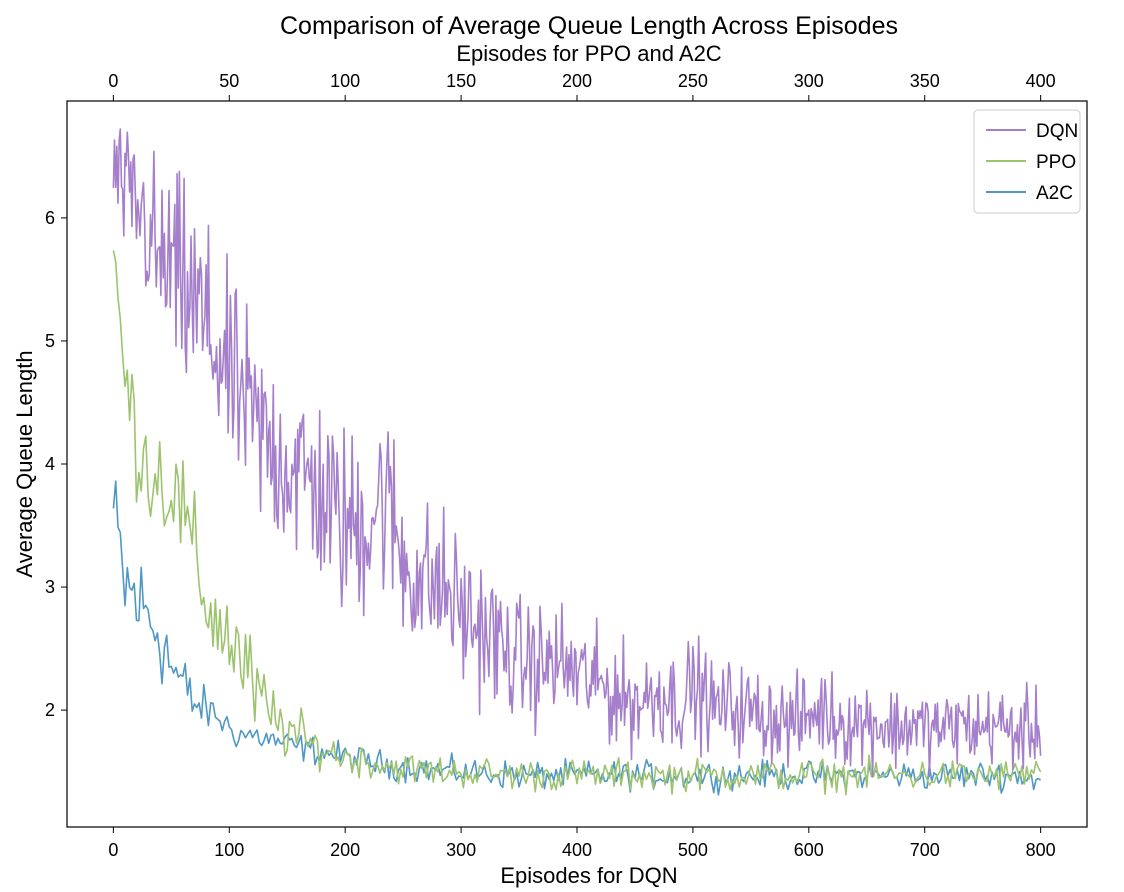 Image resolution: width=1124 pixels, height=892 pixels. What do you see at coordinates (50, 587) in the screenshot?
I see `y-tick-label: 3` at bounding box center [50, 587].